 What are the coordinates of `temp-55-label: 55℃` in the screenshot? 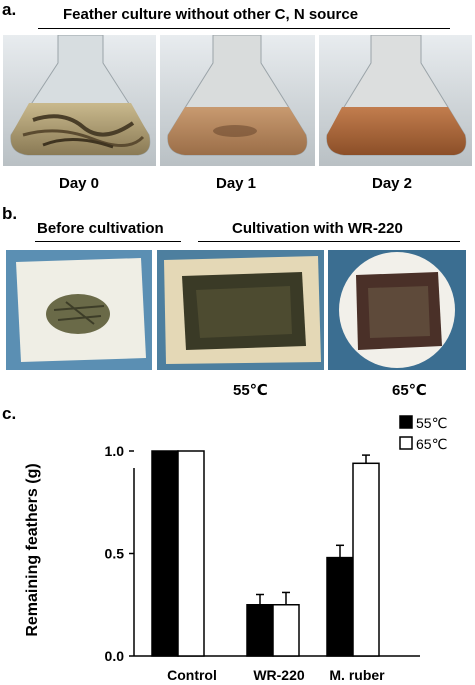 It's located at (250, 390).